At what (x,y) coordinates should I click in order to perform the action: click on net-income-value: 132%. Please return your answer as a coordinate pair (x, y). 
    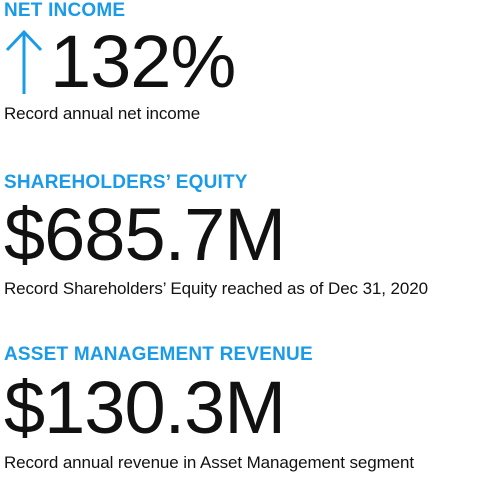
    Looking at the image, I should click on (143, 61).